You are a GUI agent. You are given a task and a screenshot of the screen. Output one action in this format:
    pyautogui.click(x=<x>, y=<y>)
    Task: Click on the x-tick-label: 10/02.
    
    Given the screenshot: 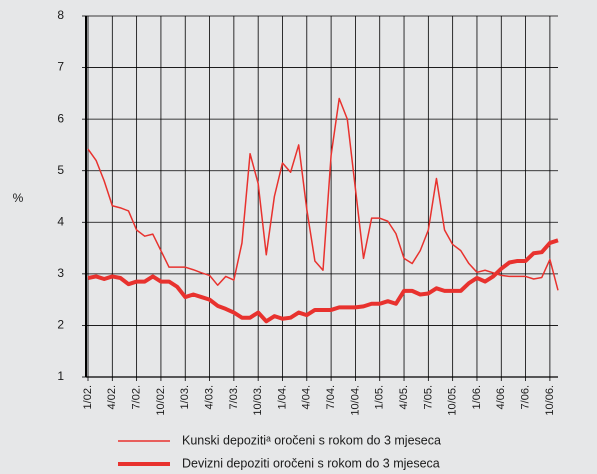 What is the action you would take?
    pyautogui.click(x=161, y=400)
    